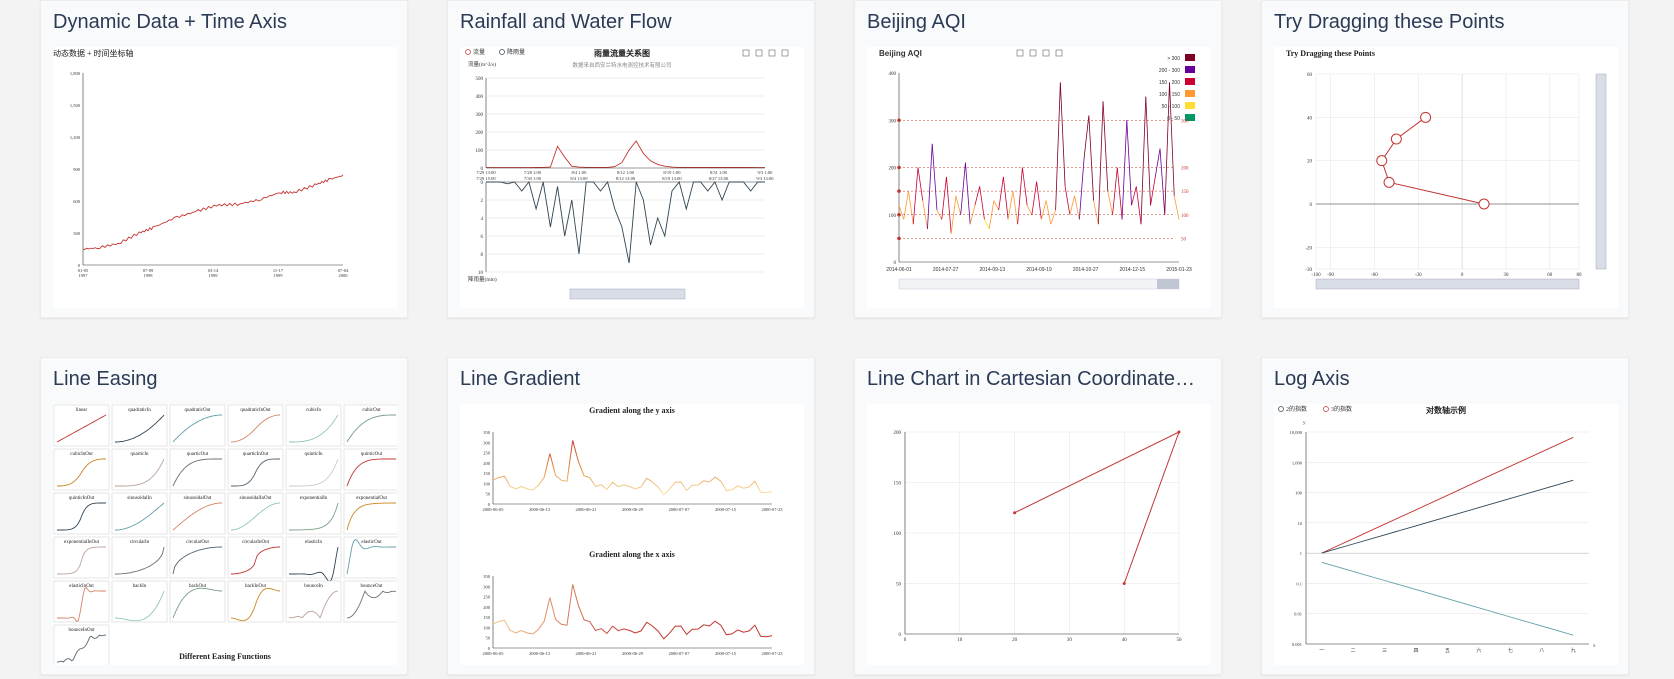 This screenshot has width=1674, height=679. I want to click on chart-title: Different Easing Functions, so click(225, 656).